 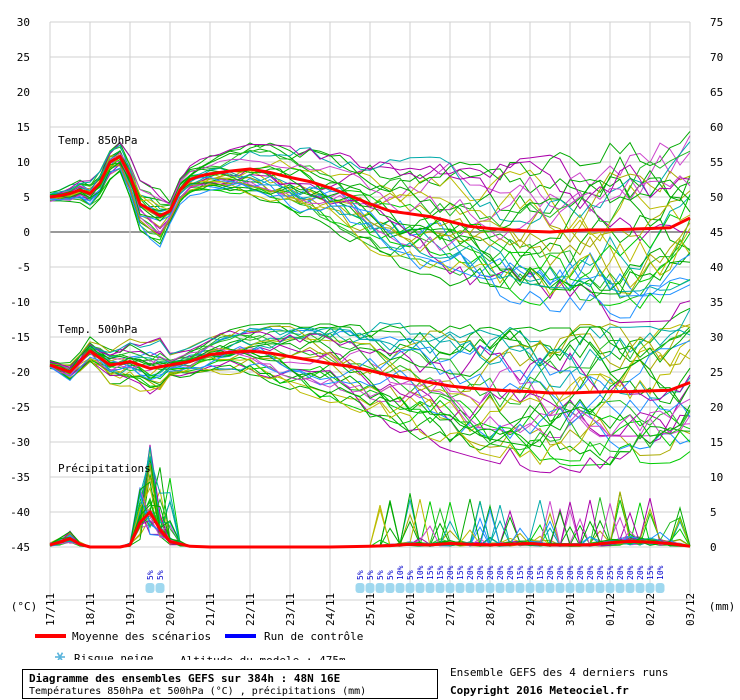 I want to click on x-tick-label: 30/11, so click(x=570, y=609).